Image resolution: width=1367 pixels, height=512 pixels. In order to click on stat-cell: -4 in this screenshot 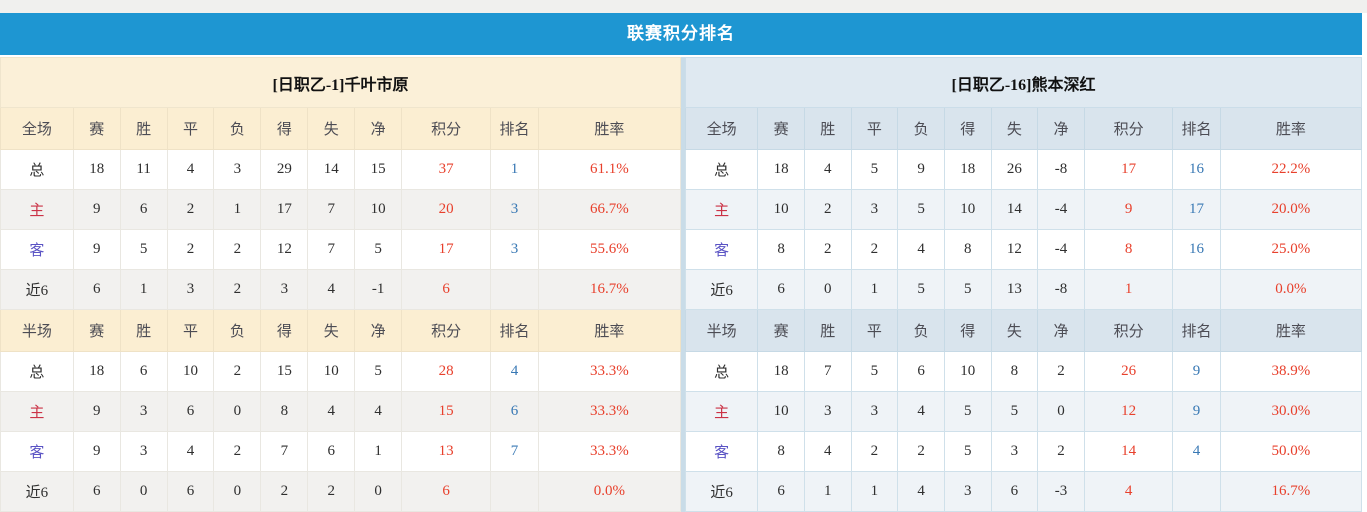, I will do `click(1061, 249)`.